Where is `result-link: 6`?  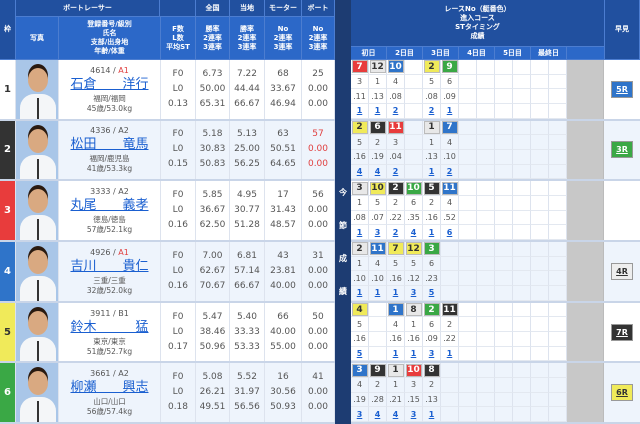
result-link: 6 is located at coordinates (450, 232).